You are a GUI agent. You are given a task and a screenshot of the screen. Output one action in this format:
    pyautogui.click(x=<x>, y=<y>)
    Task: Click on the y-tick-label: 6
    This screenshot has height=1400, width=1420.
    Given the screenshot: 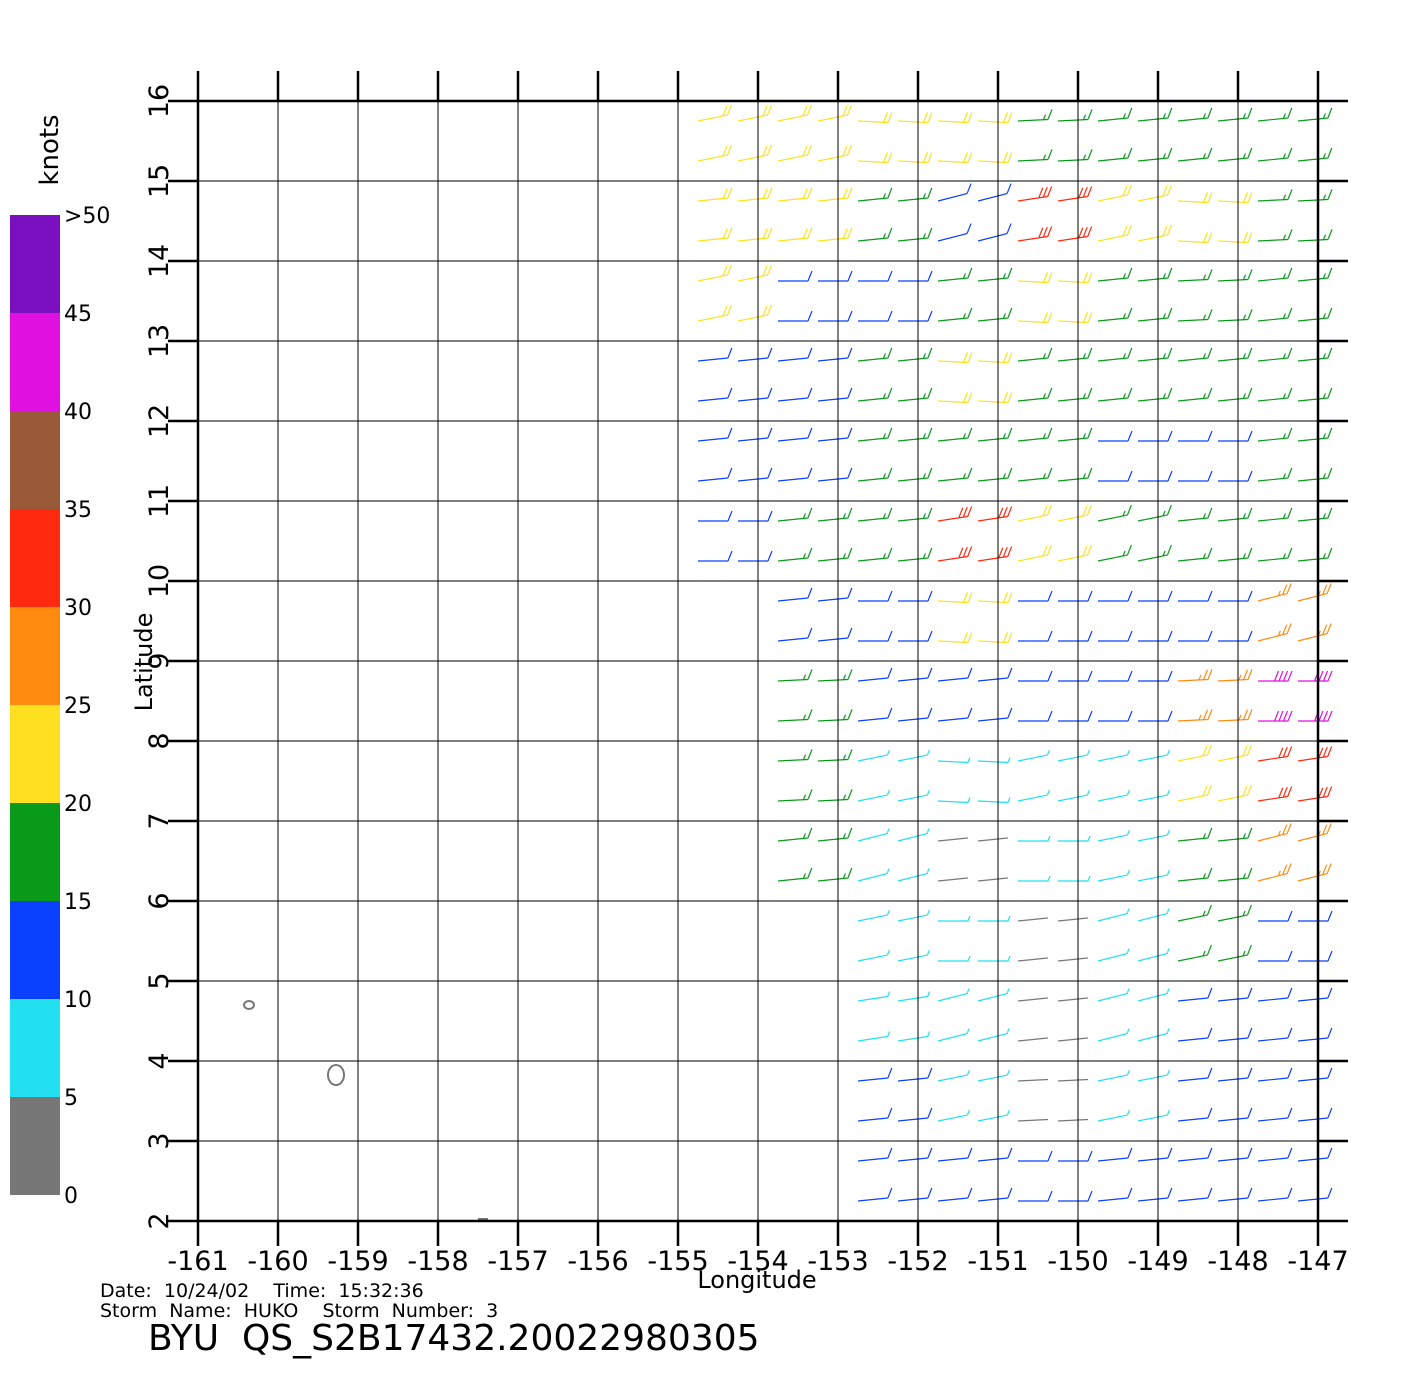 What is the action you would take?
    pyautogui.click(x=159, y=900)
    